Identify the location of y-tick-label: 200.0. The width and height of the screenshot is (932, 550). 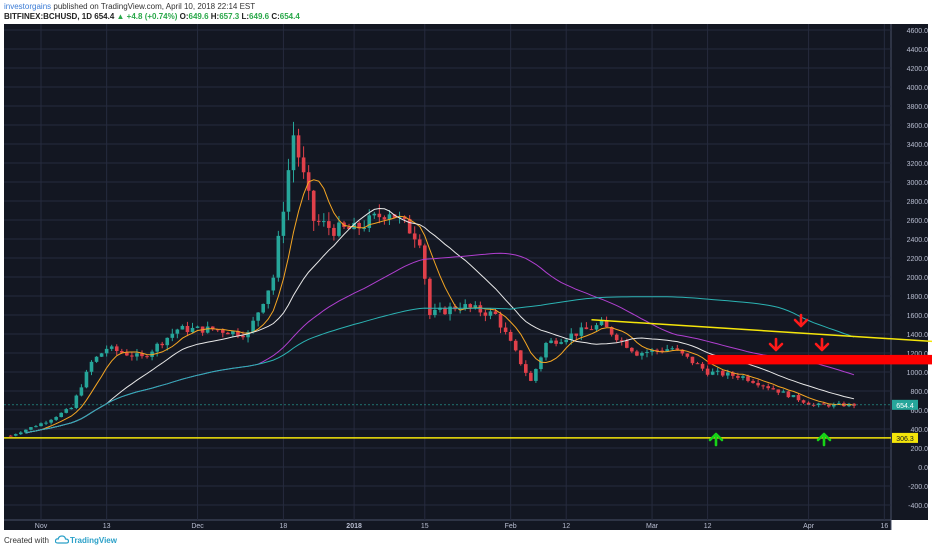
(919, 449).